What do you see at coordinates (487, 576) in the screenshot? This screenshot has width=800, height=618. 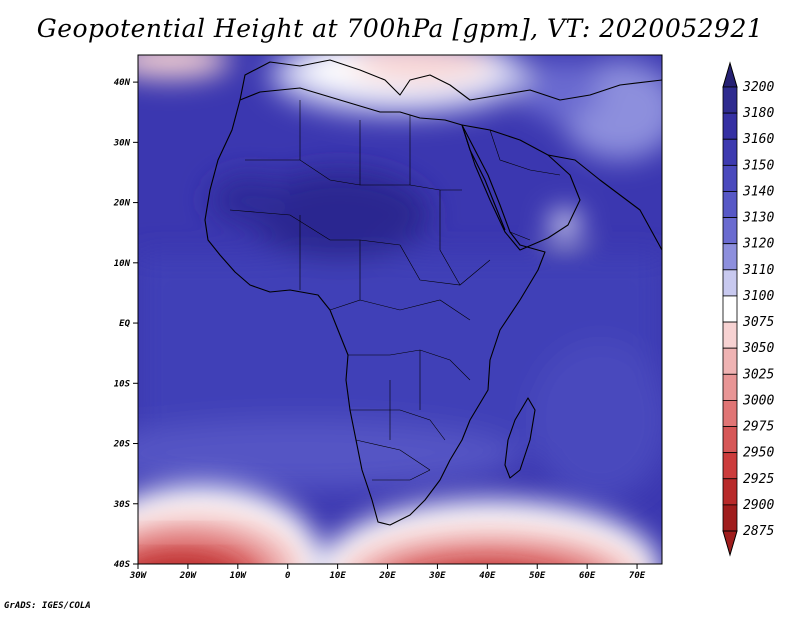 I see `lon-tick-label: 40E` at bounding box center [487, 576].